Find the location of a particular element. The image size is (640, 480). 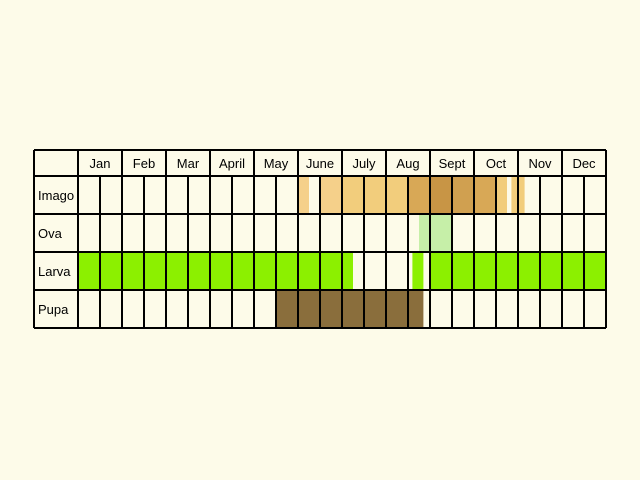

stage-label-pupa: Pupa is located at coordinates (53, 309).